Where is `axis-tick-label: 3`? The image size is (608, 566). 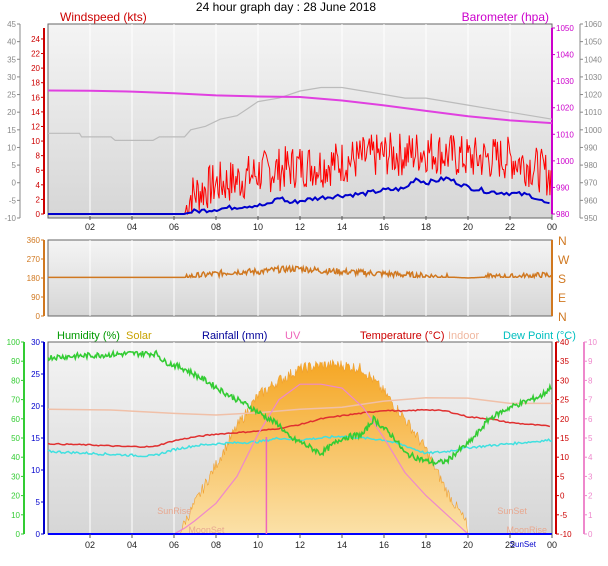
axis-tick-label: 3 is located at coordinates (590, 476).